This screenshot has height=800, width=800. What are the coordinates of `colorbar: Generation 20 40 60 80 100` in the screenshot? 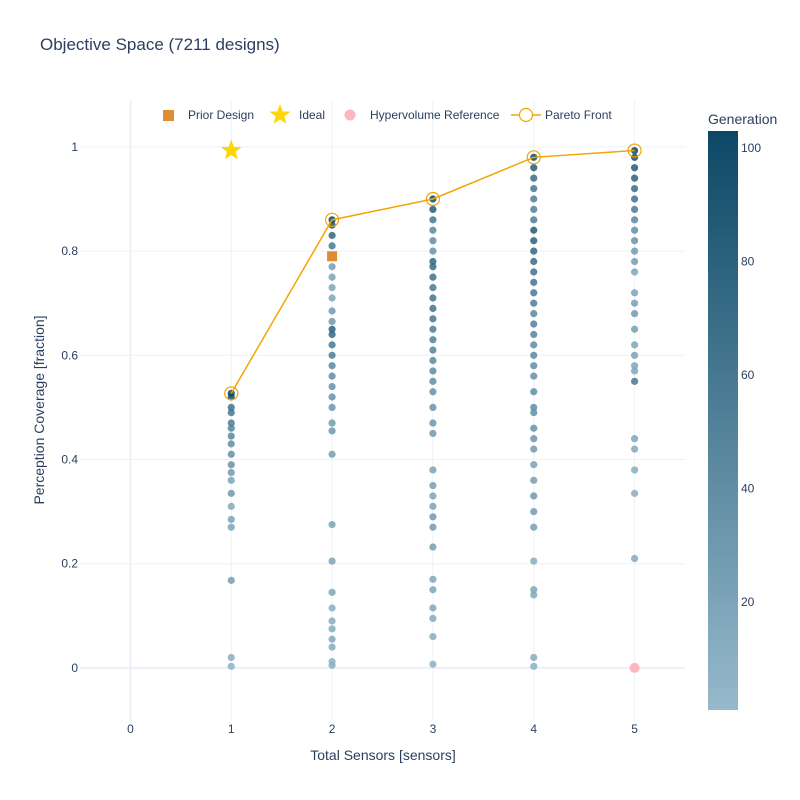 It's located at (742, 410).